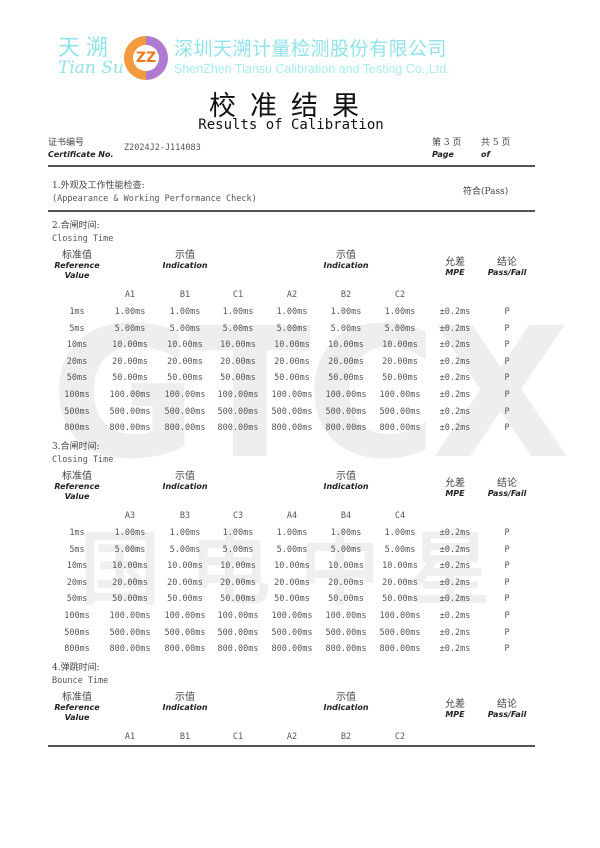 The height and width of the screenshot is (848, 600). What do you see at coordinates (455, 272) in the screenshot?
I see `header-mpe-text: MPE` at bounding box center [455, 272].